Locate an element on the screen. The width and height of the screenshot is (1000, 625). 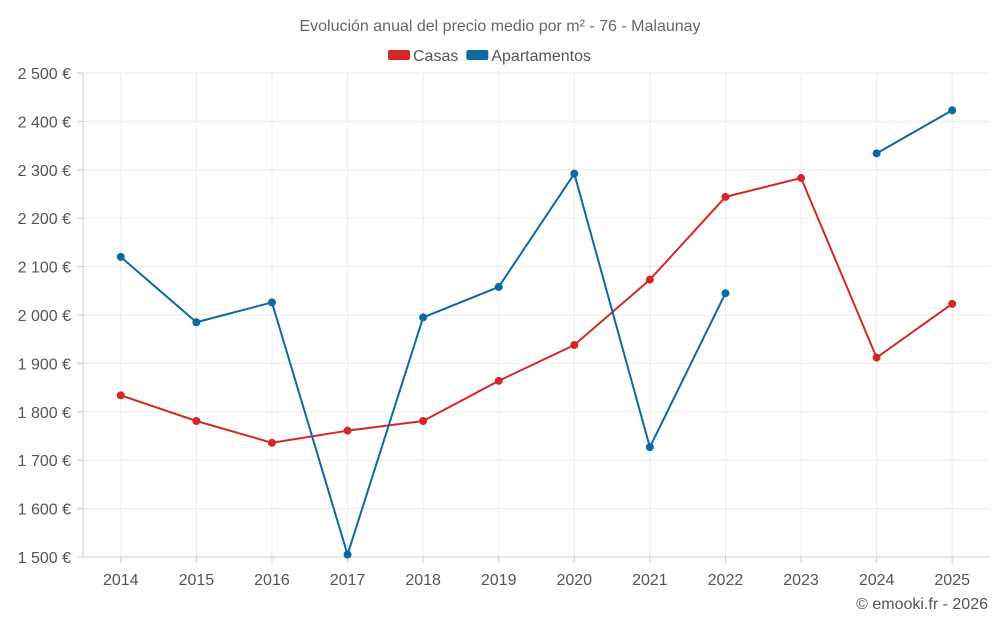
credit-text: © emooki.fr - 2026 is located at coordinates (922, 604).